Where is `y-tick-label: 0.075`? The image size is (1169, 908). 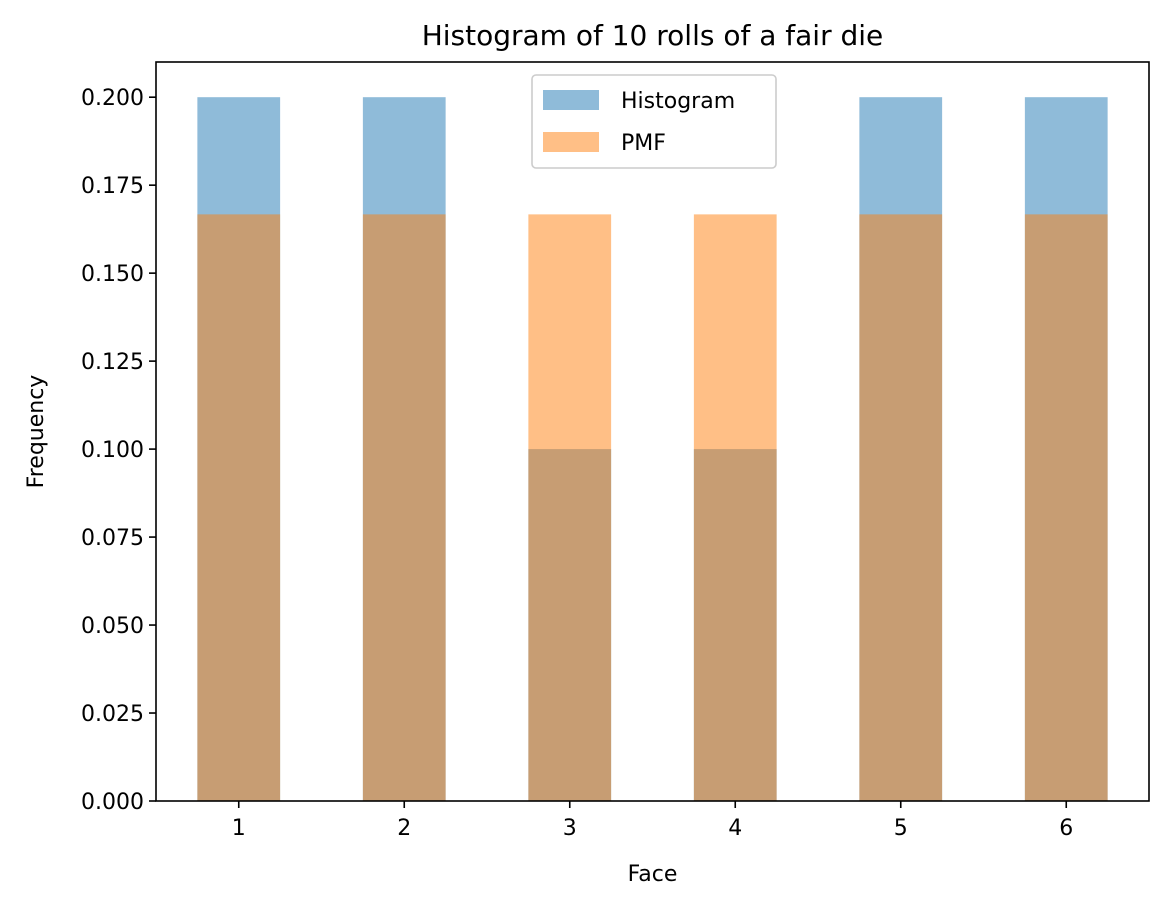
y-tick-label: 0.075 is located at coordinates (112, 538).